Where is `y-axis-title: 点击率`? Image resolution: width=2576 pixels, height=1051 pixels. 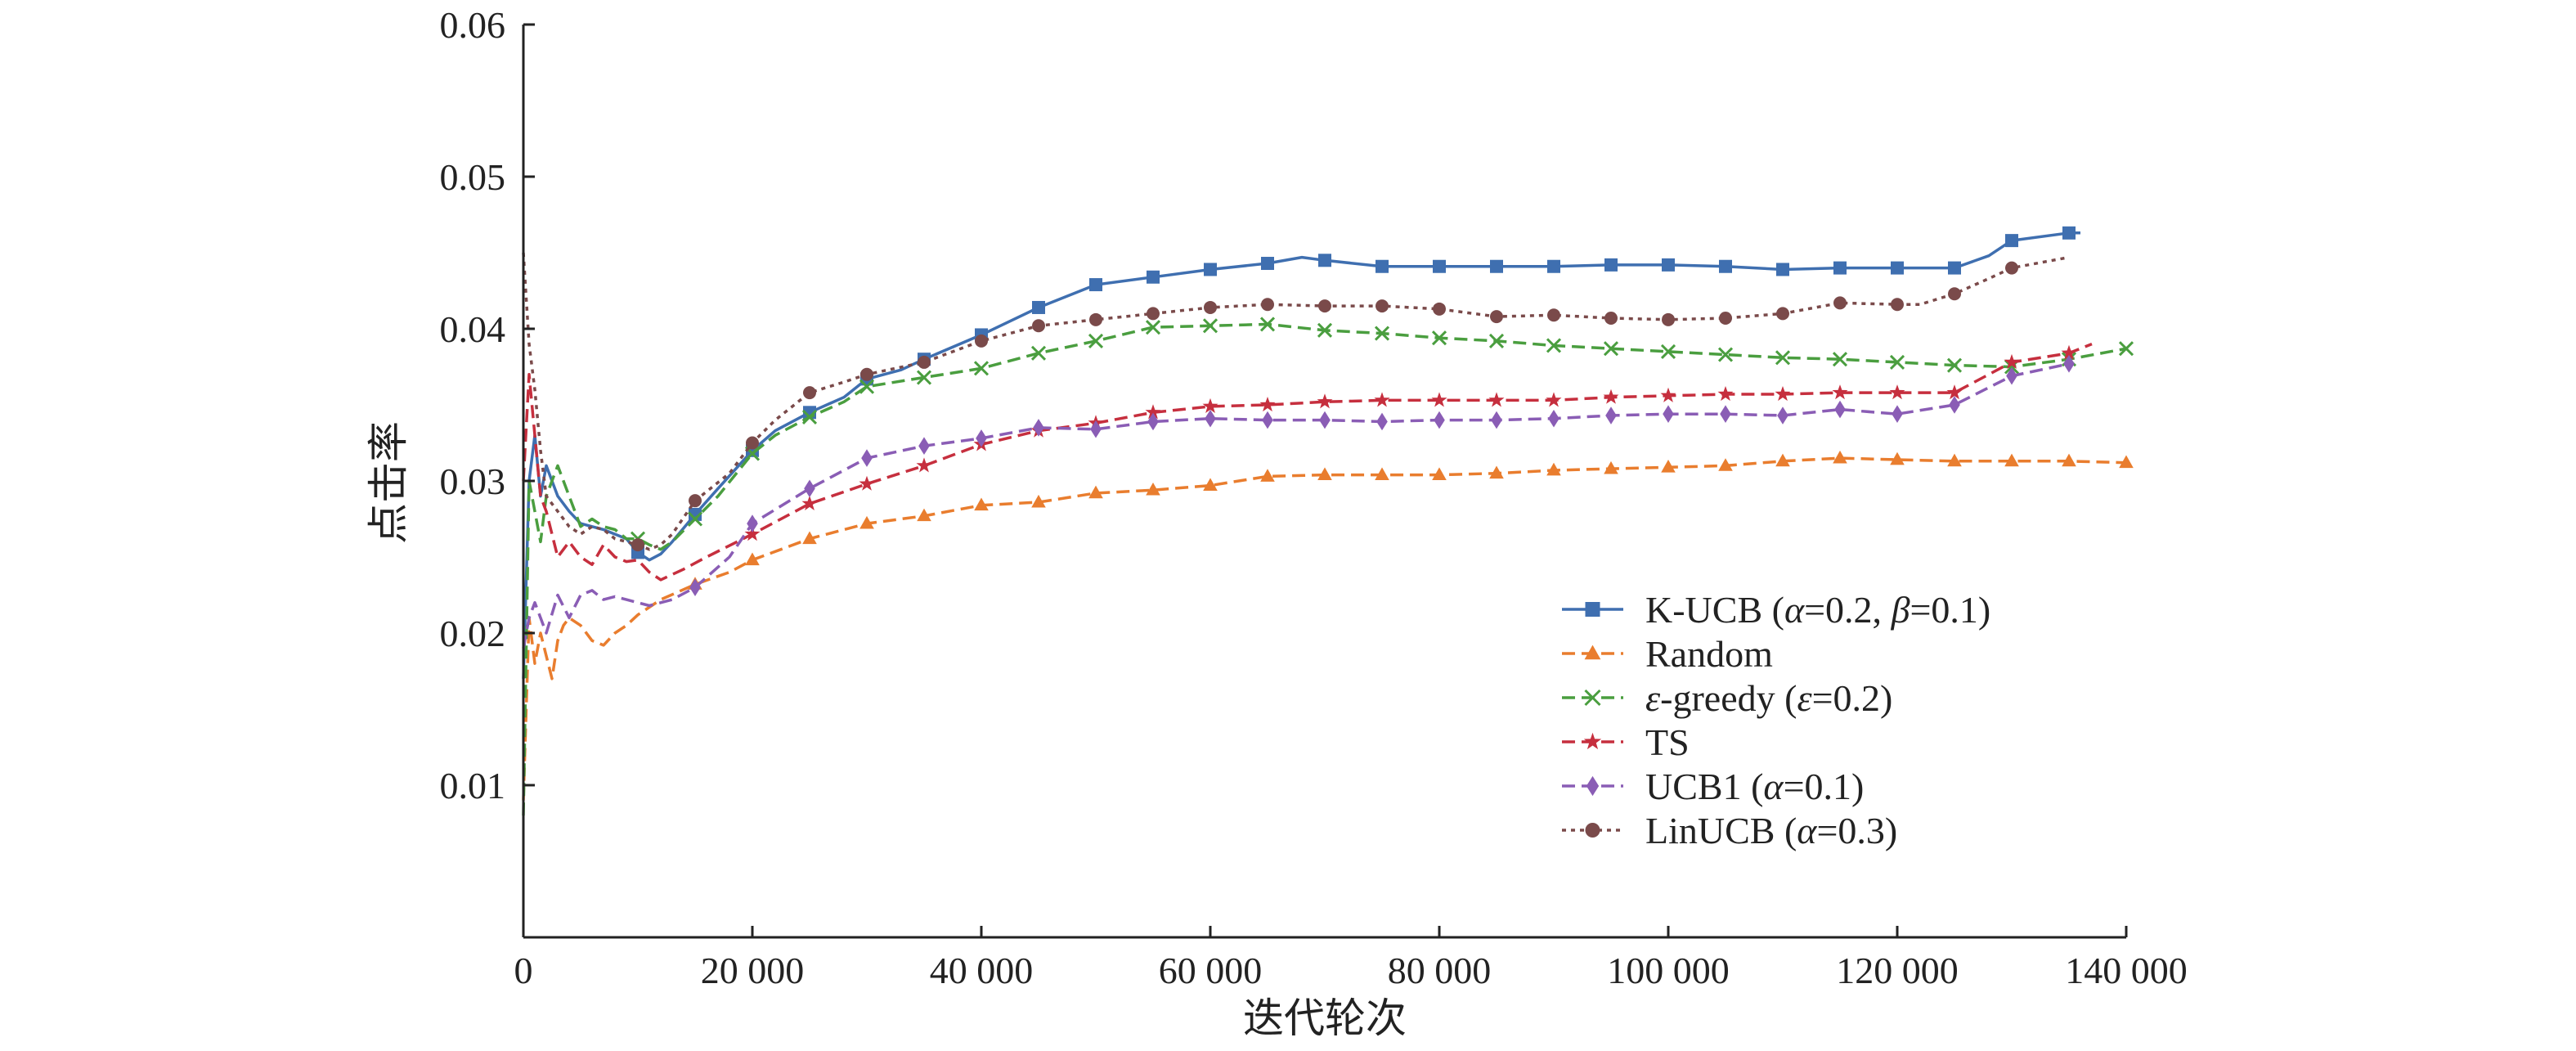 y-axis-title: 点击率 is located at coordinates (388, 483).